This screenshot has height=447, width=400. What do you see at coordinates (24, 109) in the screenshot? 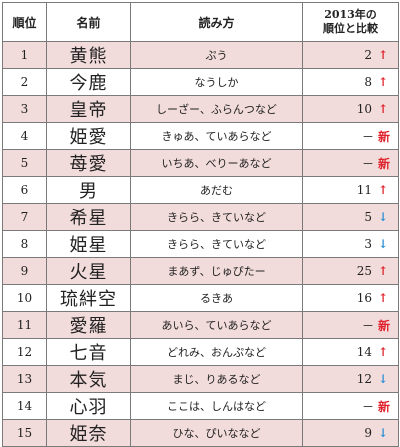
I see `rank-cell: 3` at bounding box center [24, 109].